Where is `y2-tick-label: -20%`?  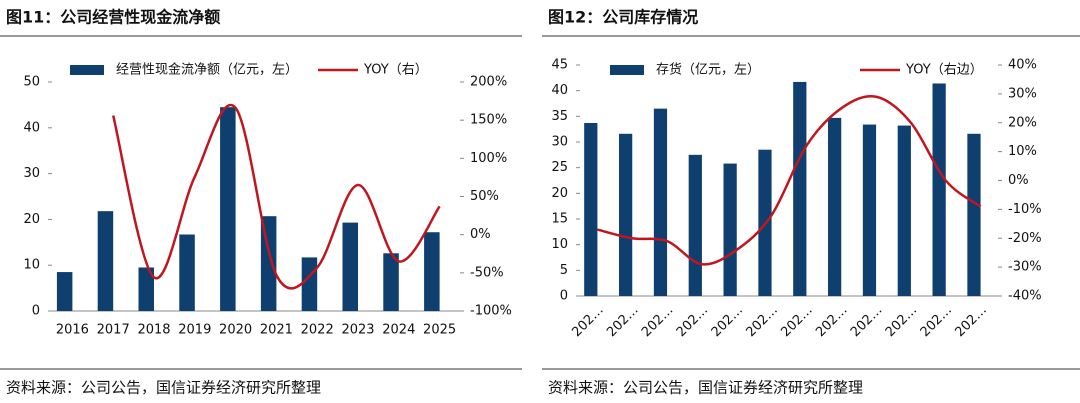 y2-tick-label: -20% is located at coordinates (1025, 238).